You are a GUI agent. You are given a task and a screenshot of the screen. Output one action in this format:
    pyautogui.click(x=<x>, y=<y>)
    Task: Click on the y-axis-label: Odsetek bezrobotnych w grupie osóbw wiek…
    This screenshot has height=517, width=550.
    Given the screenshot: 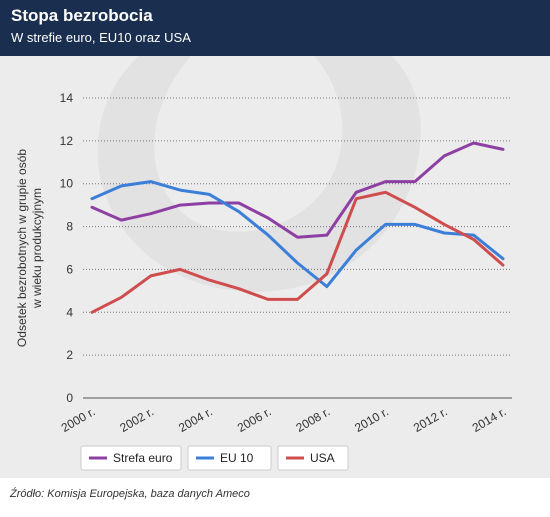 What is the action you would take?
    pyautogui.click(x=29, y=248)
    